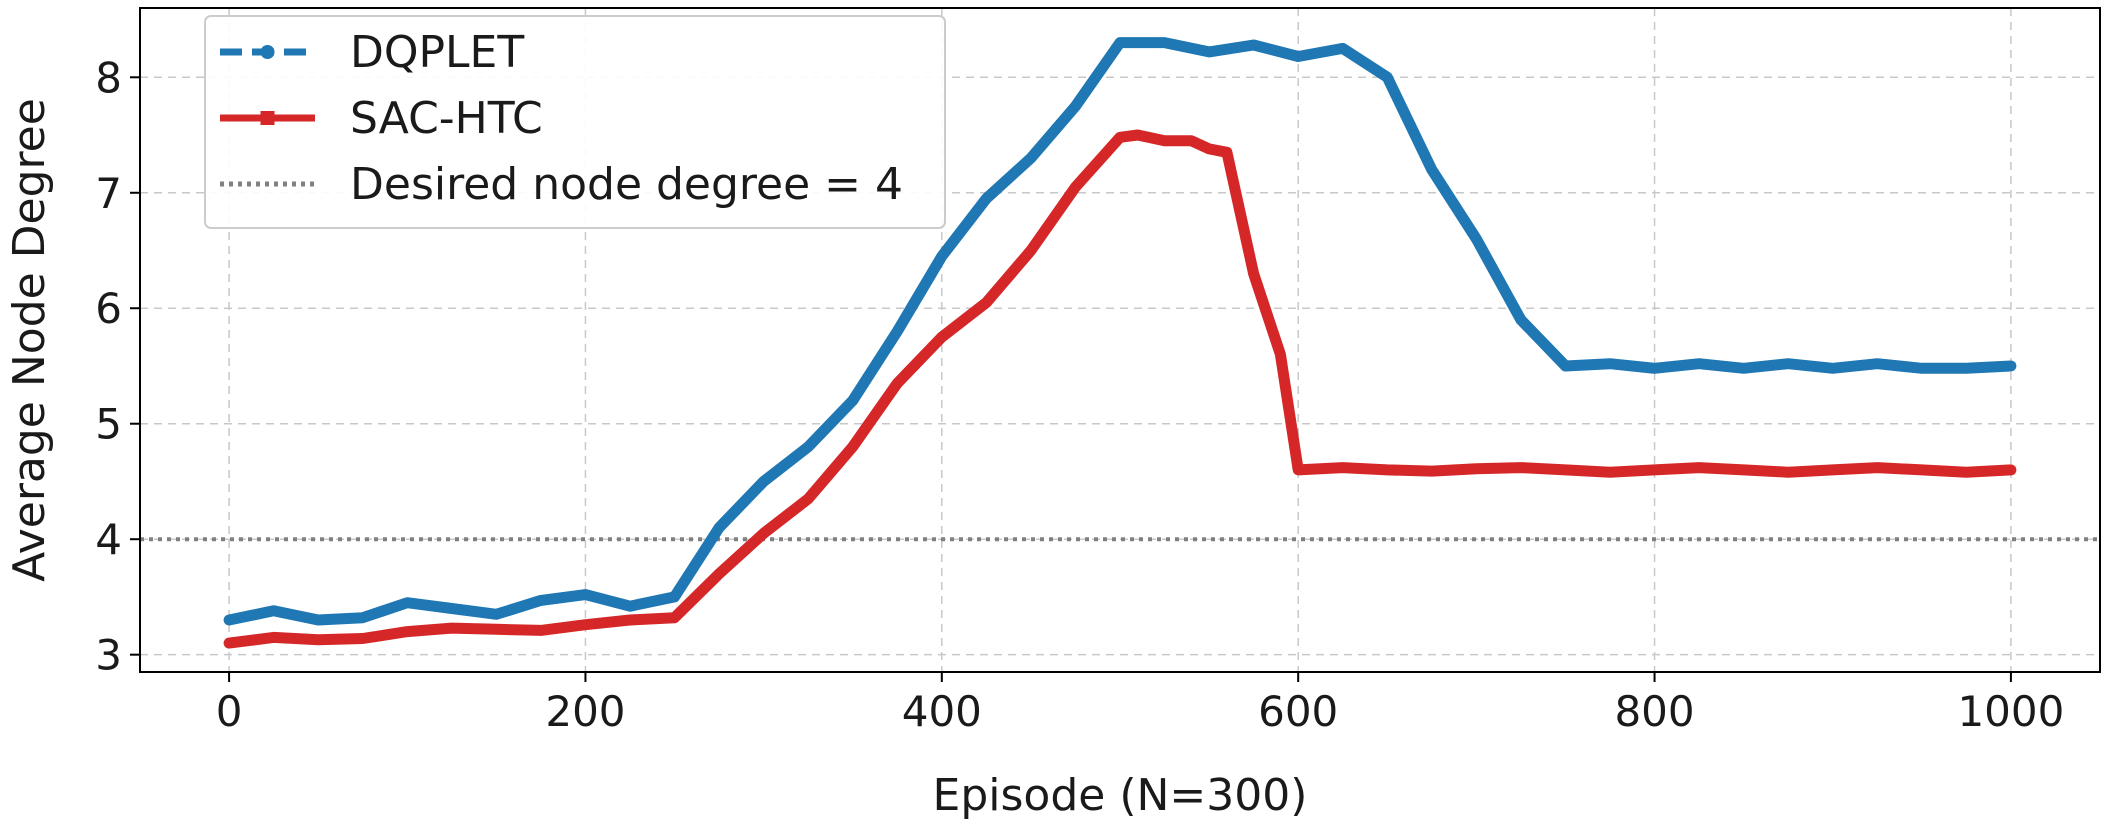 The height and width of the screenshot is (826, 2108). I want to click on y-axis-label: Average Node Degree, so click(29, 340).